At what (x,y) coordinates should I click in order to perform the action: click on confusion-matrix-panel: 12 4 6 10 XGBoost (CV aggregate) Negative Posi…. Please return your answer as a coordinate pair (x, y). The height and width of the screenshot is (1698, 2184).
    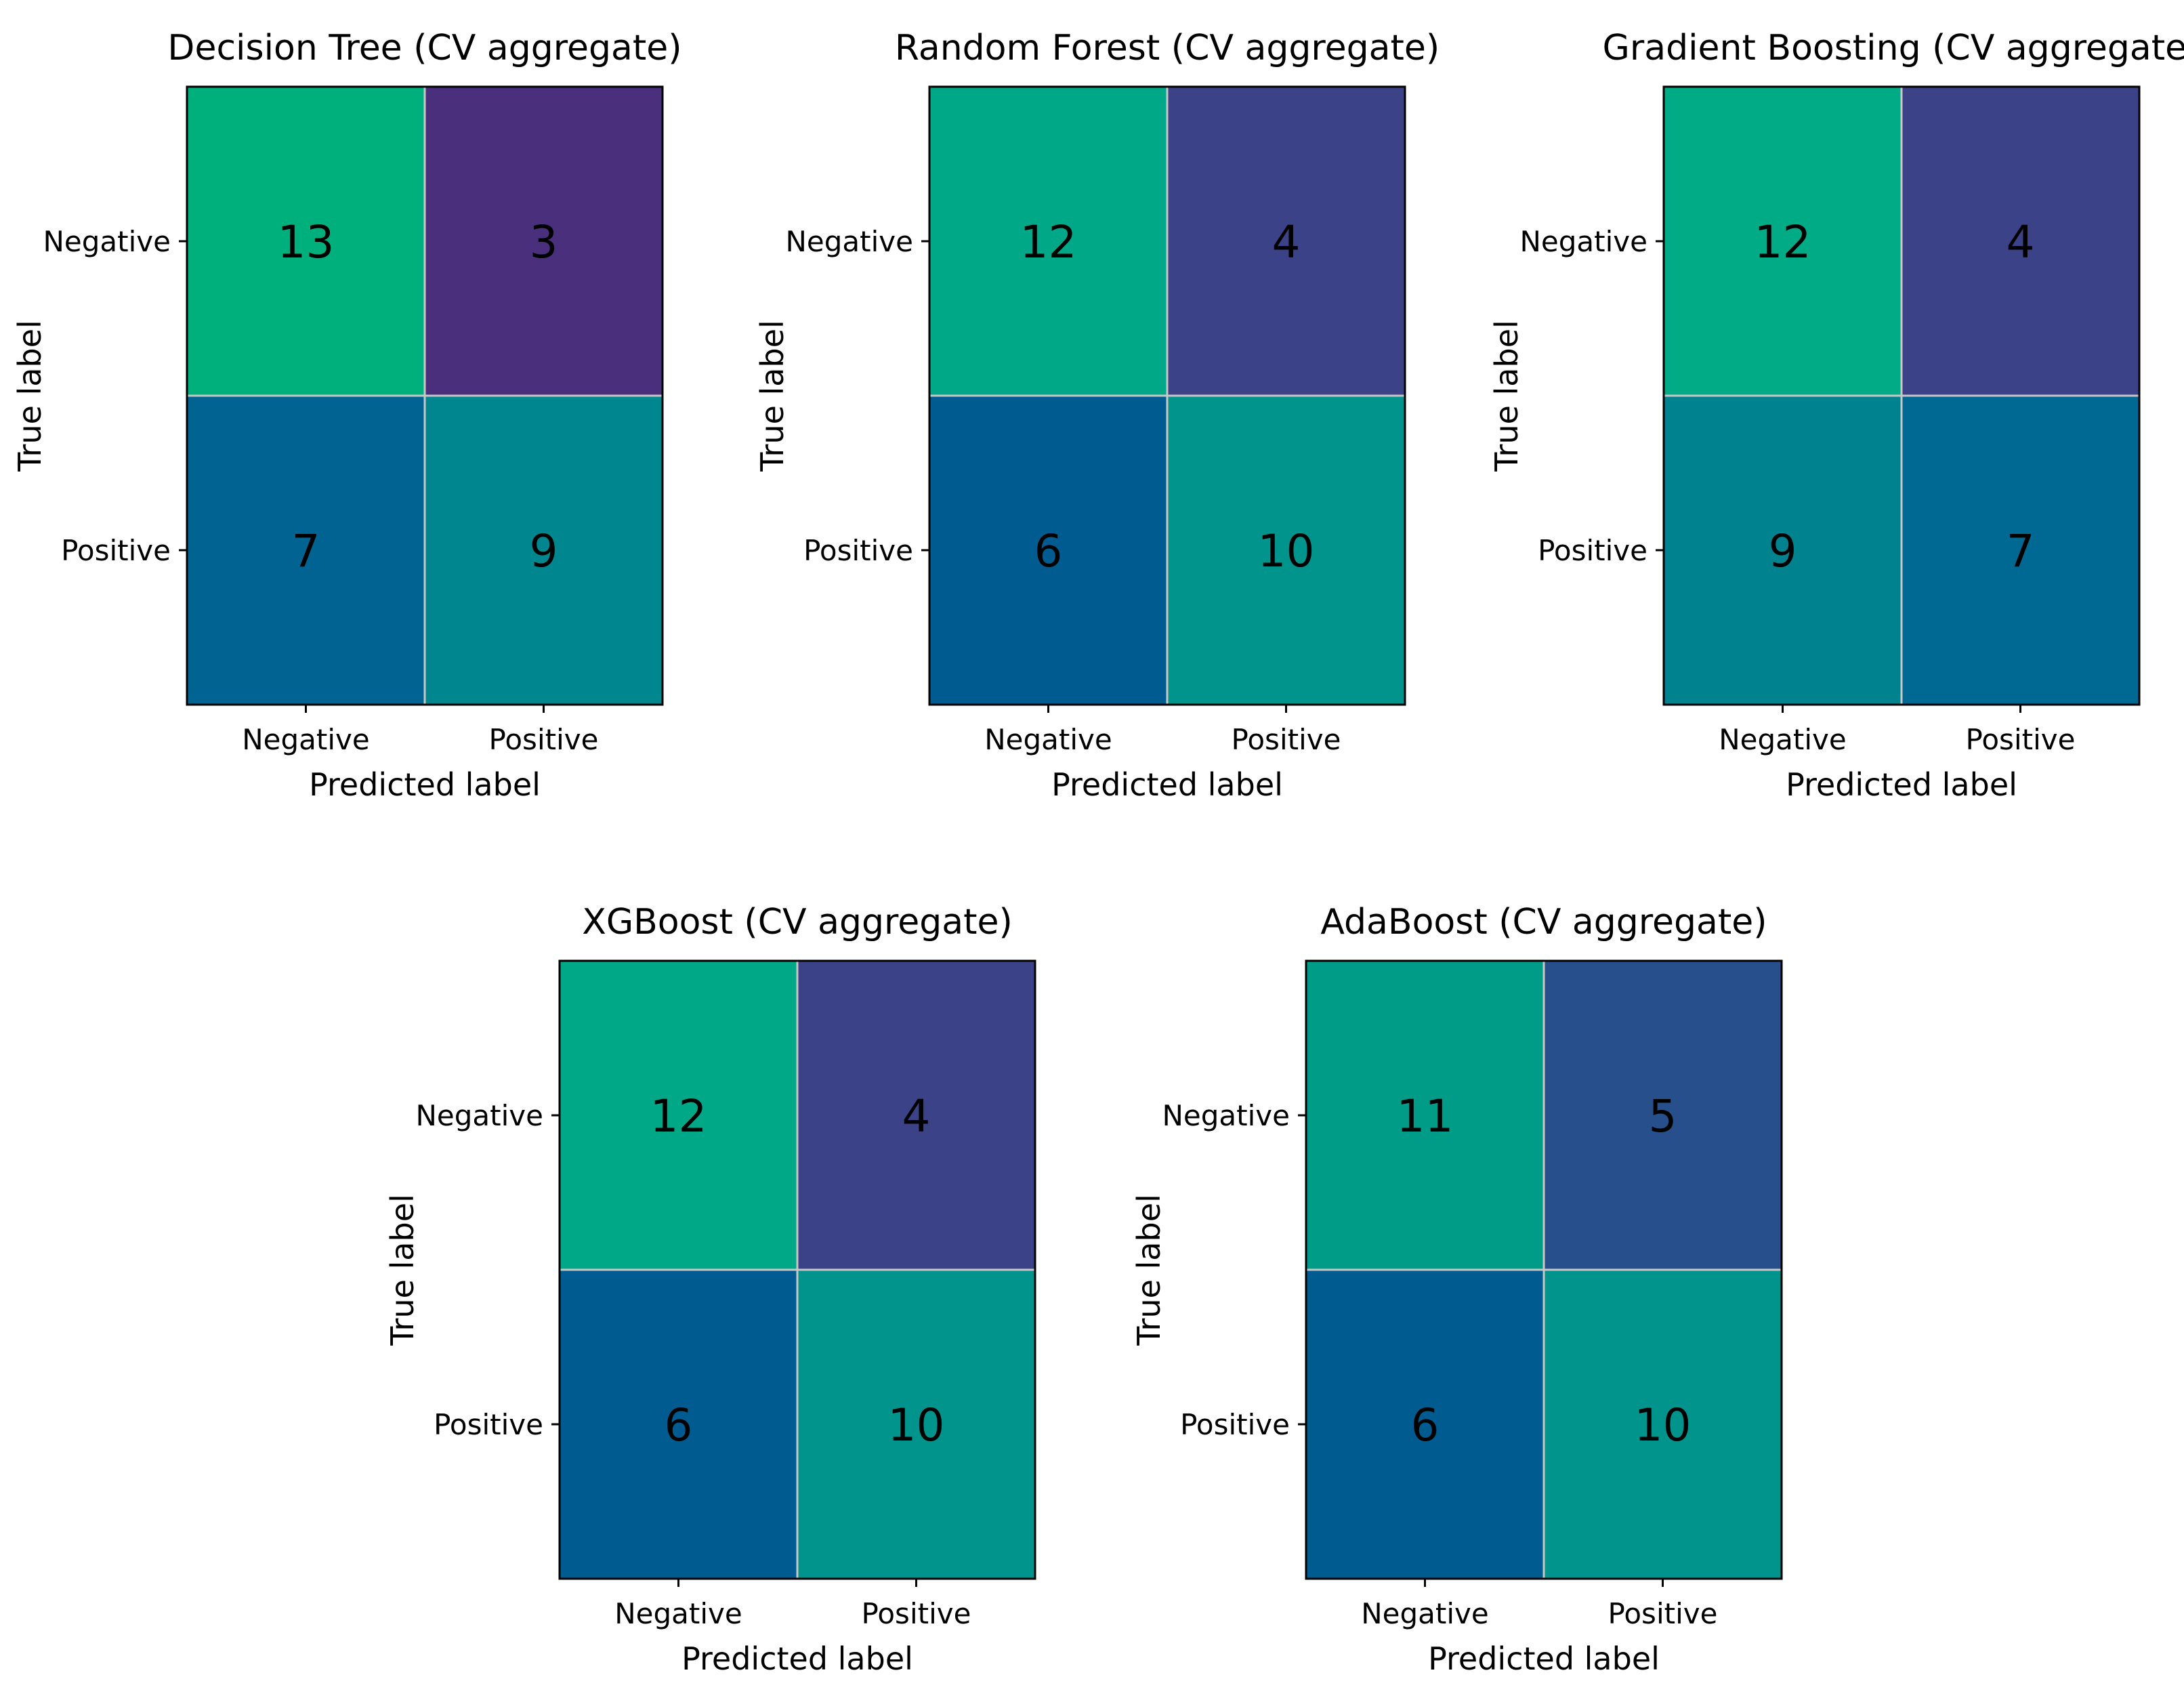
    Looking at the image, I should click on (710, 1289).